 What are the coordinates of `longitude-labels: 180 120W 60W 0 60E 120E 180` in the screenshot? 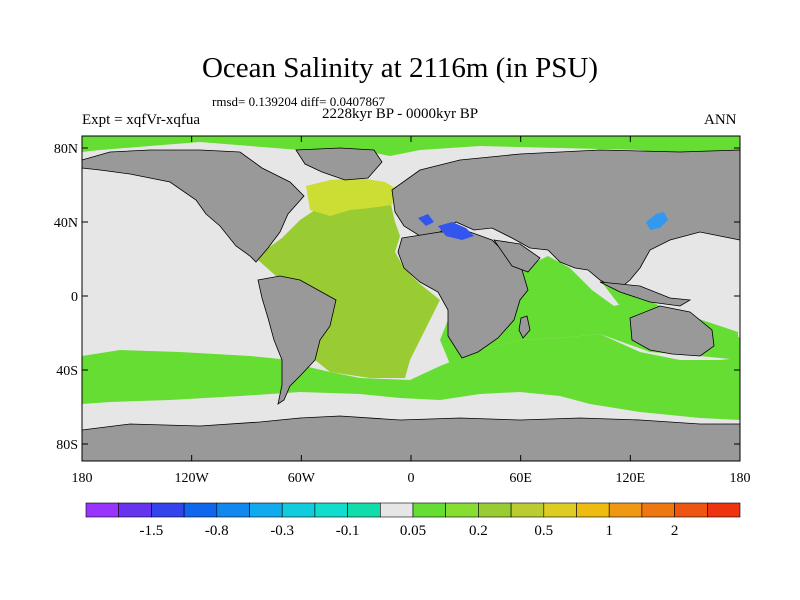 It's located at (411, 478).